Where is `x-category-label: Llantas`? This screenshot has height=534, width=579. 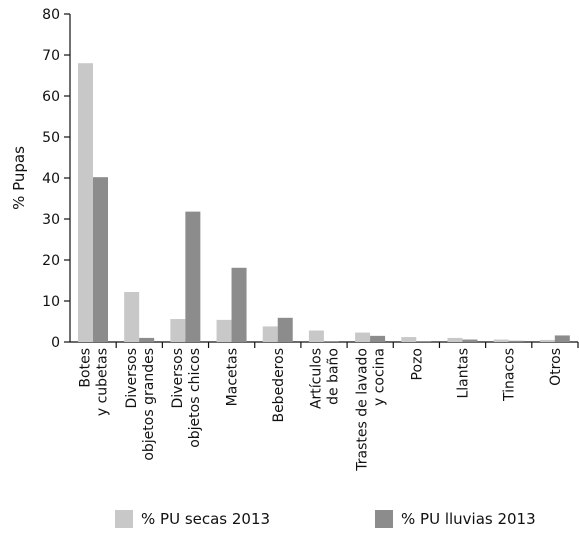
x-category-label: Llantas is located at coordinates (464, 373).